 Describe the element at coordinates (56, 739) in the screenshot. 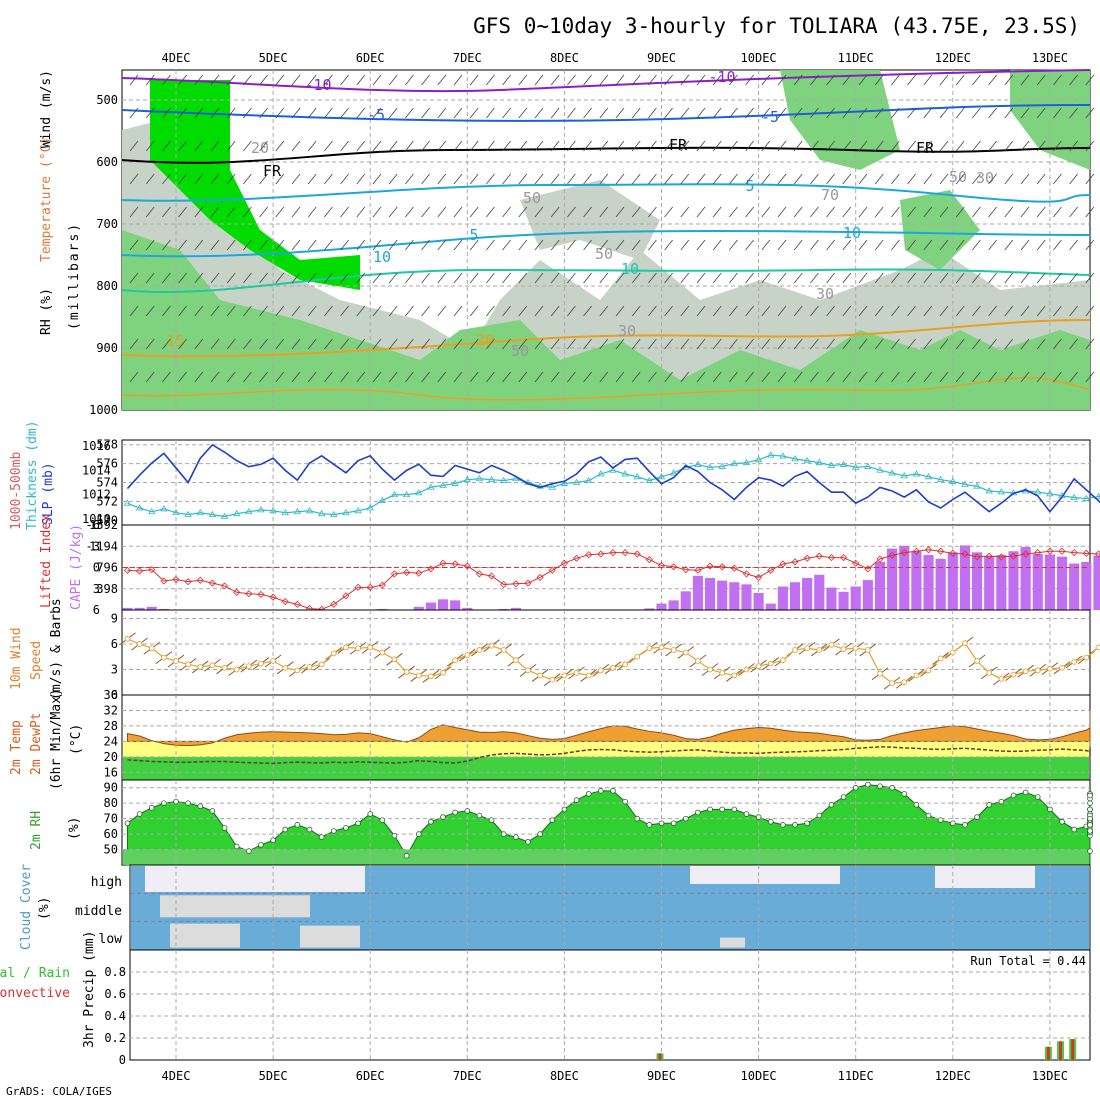

I see `temp2m-ylabel-c: (6hr Min/Max)` at that location.